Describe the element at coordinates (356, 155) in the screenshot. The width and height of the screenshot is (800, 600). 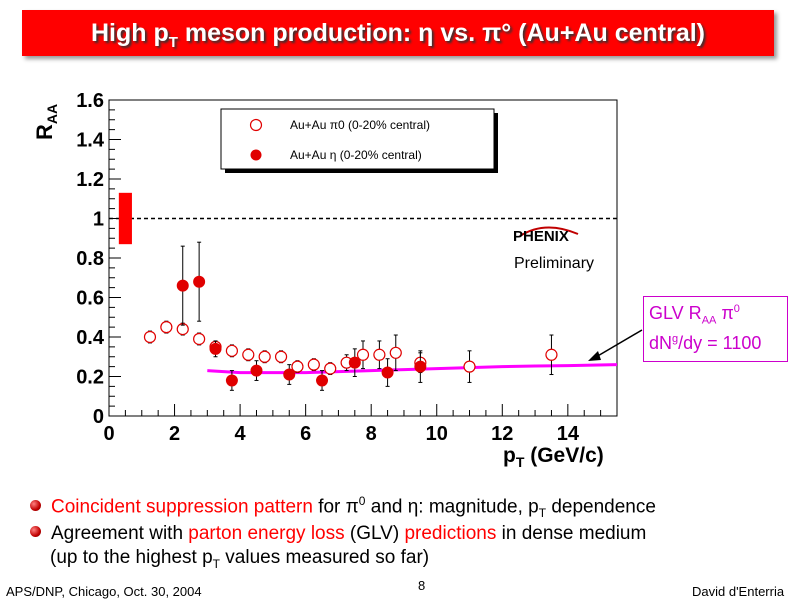
I see `legend-eta-label: Au+Au η (0-20% central)` at that location.